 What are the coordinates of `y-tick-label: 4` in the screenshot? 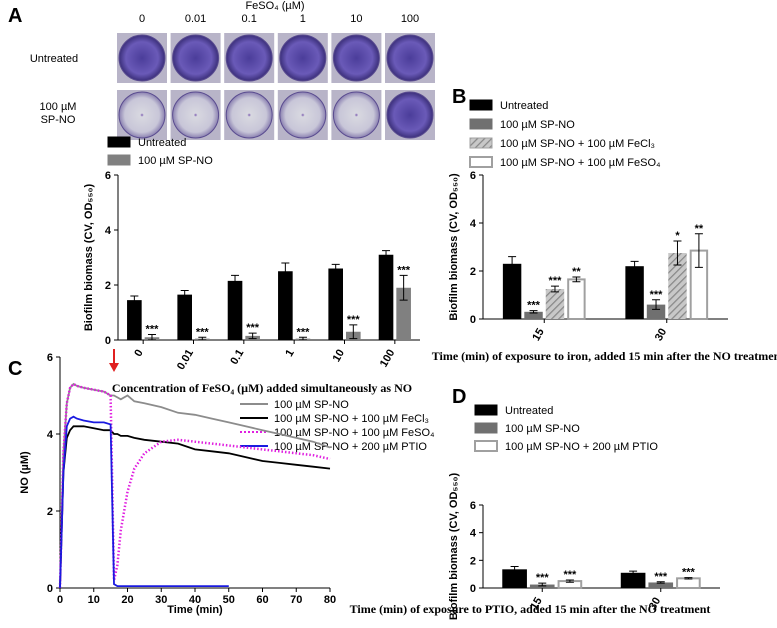 It's located at (108, 231).